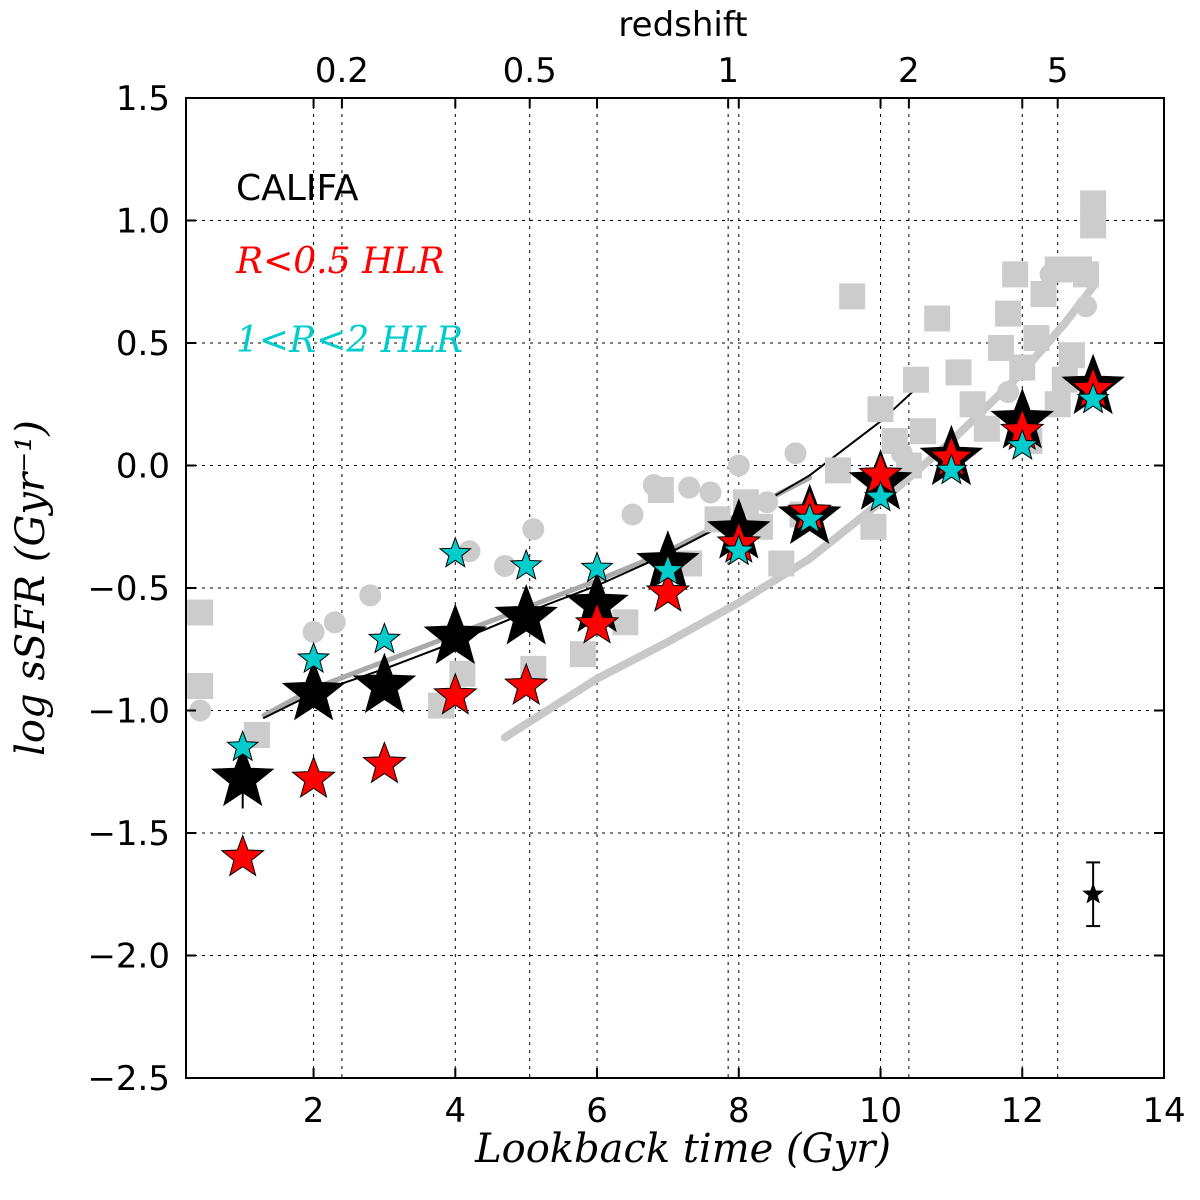 The image size is (1200, 1200). What do you see at coordinates (455, 1111) in the screenshot?
I see `x-tick-label: 4` at bounding box center [455, 1111].